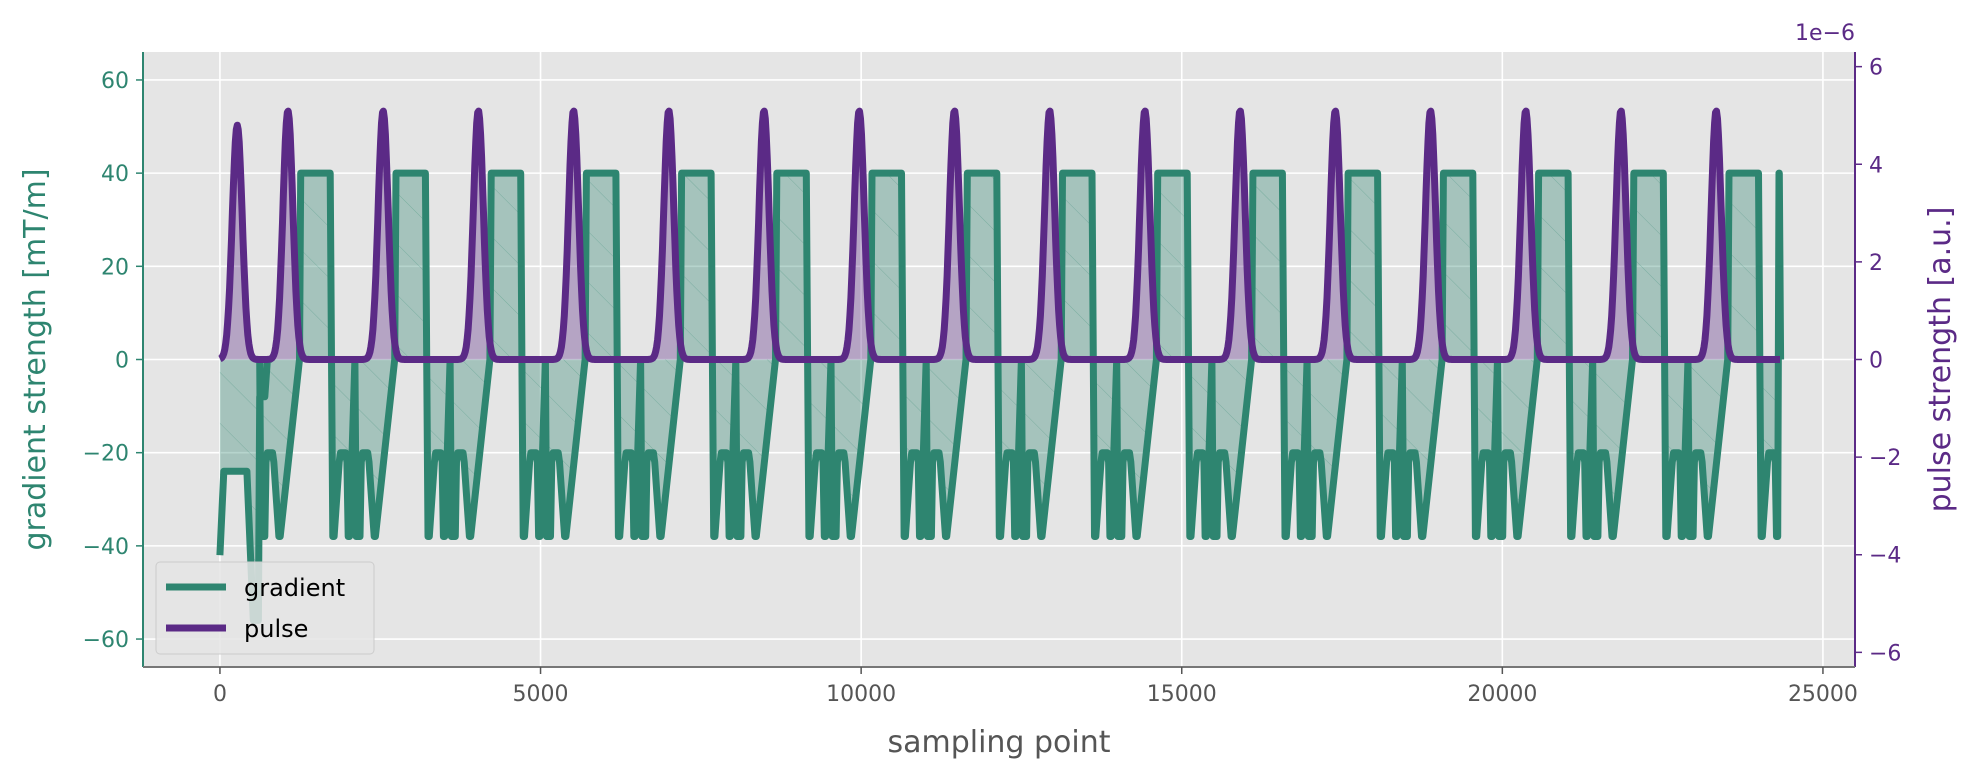 The height and width of the screenshot is (780, 1979). Describe the element at coordinates (35, 359) in the screenshot. I see `left-y-axis-label: gradient strength [mT/m]` at that location.